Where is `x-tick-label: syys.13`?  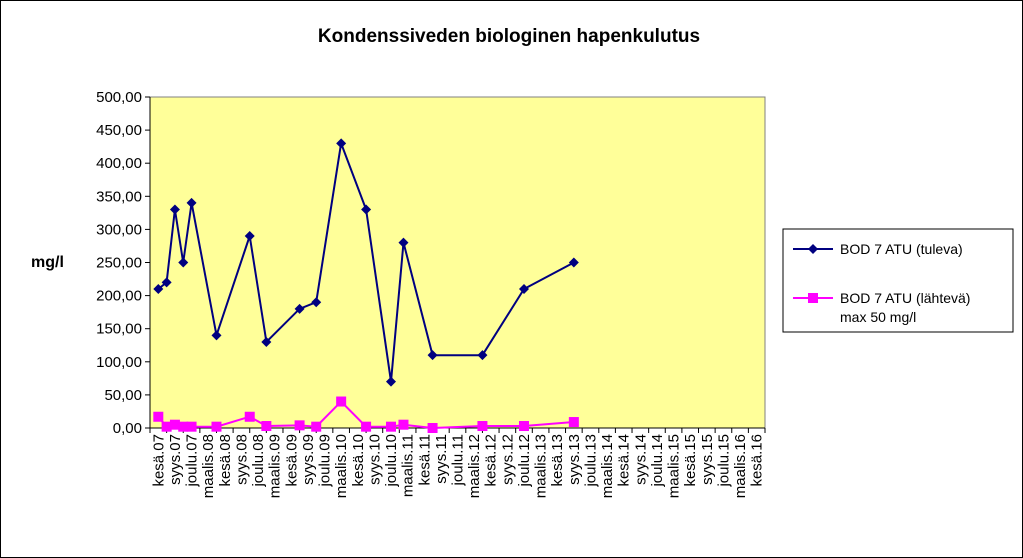
x-tick-label: syys.13 is located at coordinates (574, 459).